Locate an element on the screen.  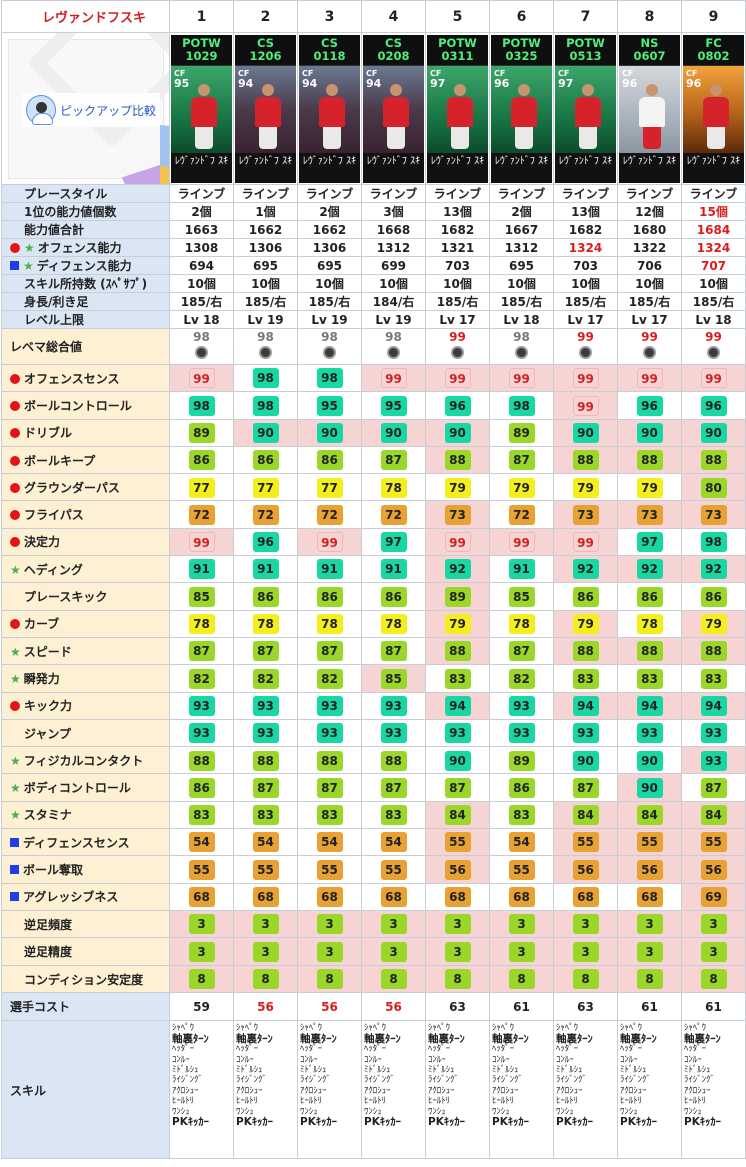
coin-icon is located at coordinates (393, 352).